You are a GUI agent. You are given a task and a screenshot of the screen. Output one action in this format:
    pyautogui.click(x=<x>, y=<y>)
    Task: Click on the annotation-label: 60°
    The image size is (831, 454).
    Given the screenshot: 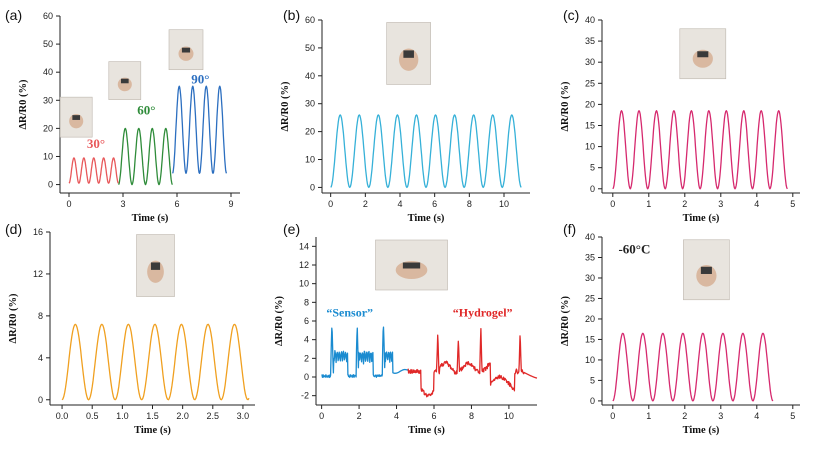 What is the action you would take?
    pyautogui.click(x=146, y=109)
    